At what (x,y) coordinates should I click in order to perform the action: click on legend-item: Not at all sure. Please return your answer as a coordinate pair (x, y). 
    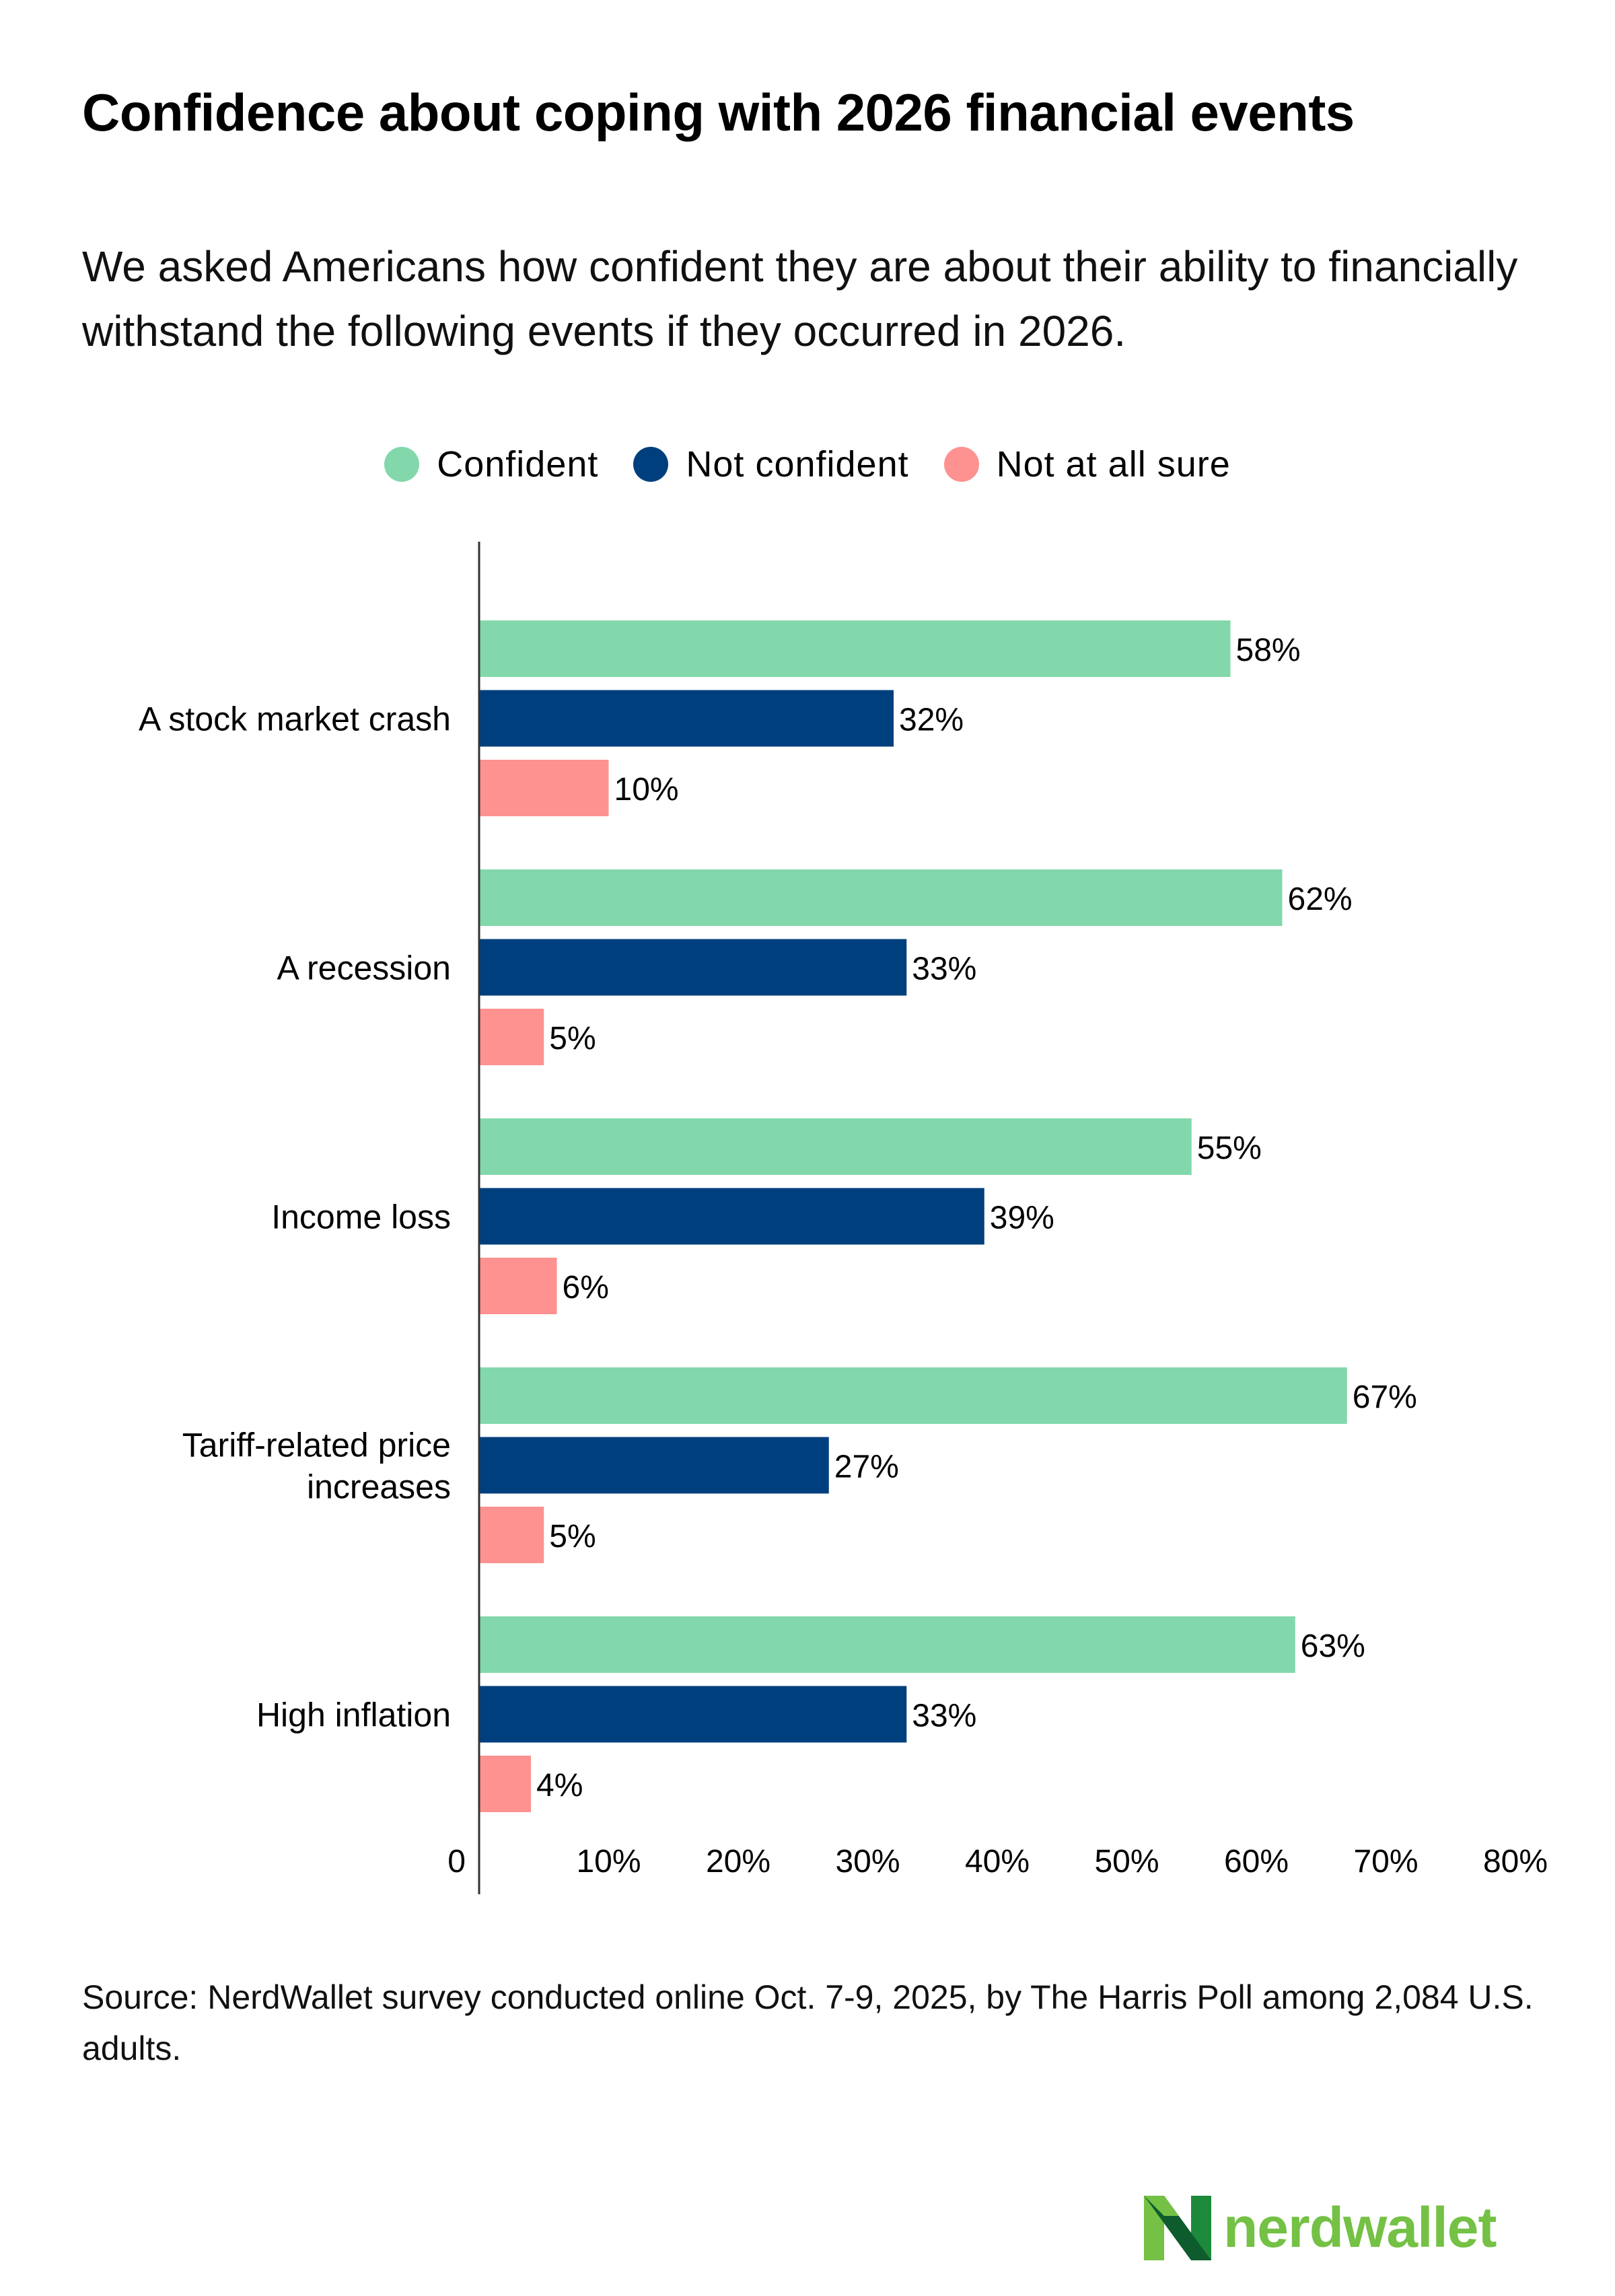
    Looking at the image, I should click on (1087, 464).